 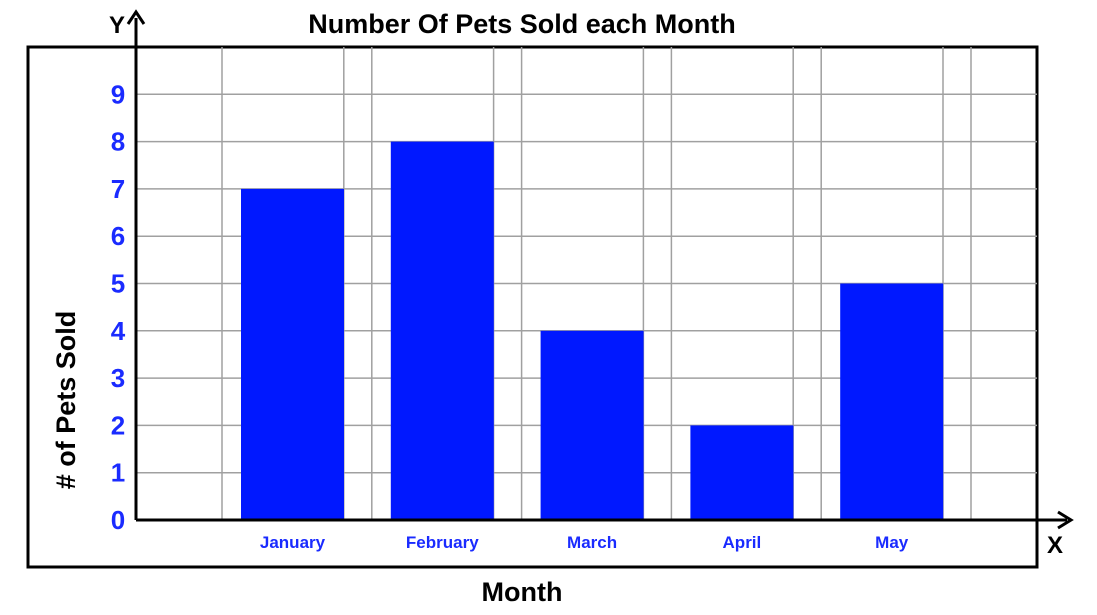 What do you see at coordinates (118, 236) in the screenshot?
I see `y-tick-label: 6` at bounding box center [118, 236].